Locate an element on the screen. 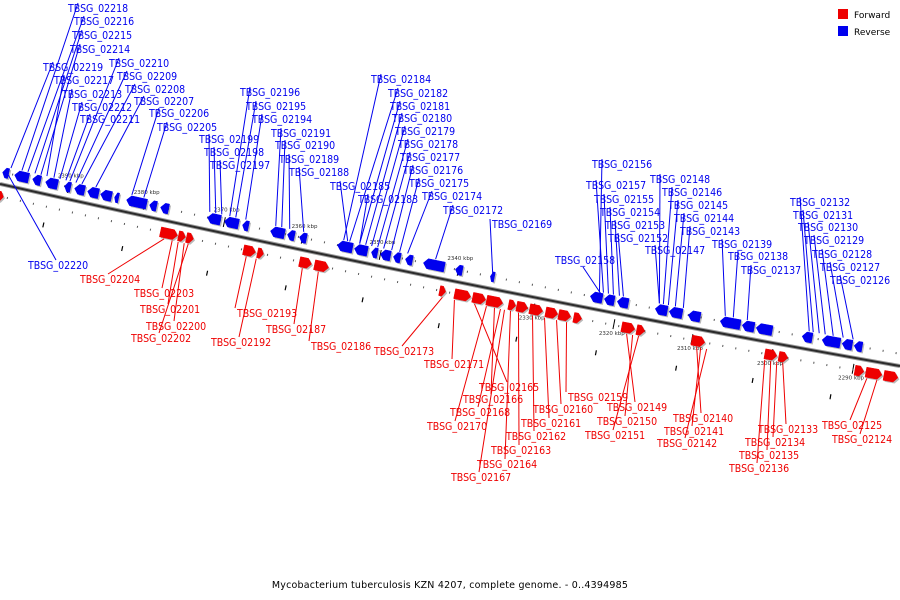  gene-label: TBSG_02147 is located at coordinates (674, 251).